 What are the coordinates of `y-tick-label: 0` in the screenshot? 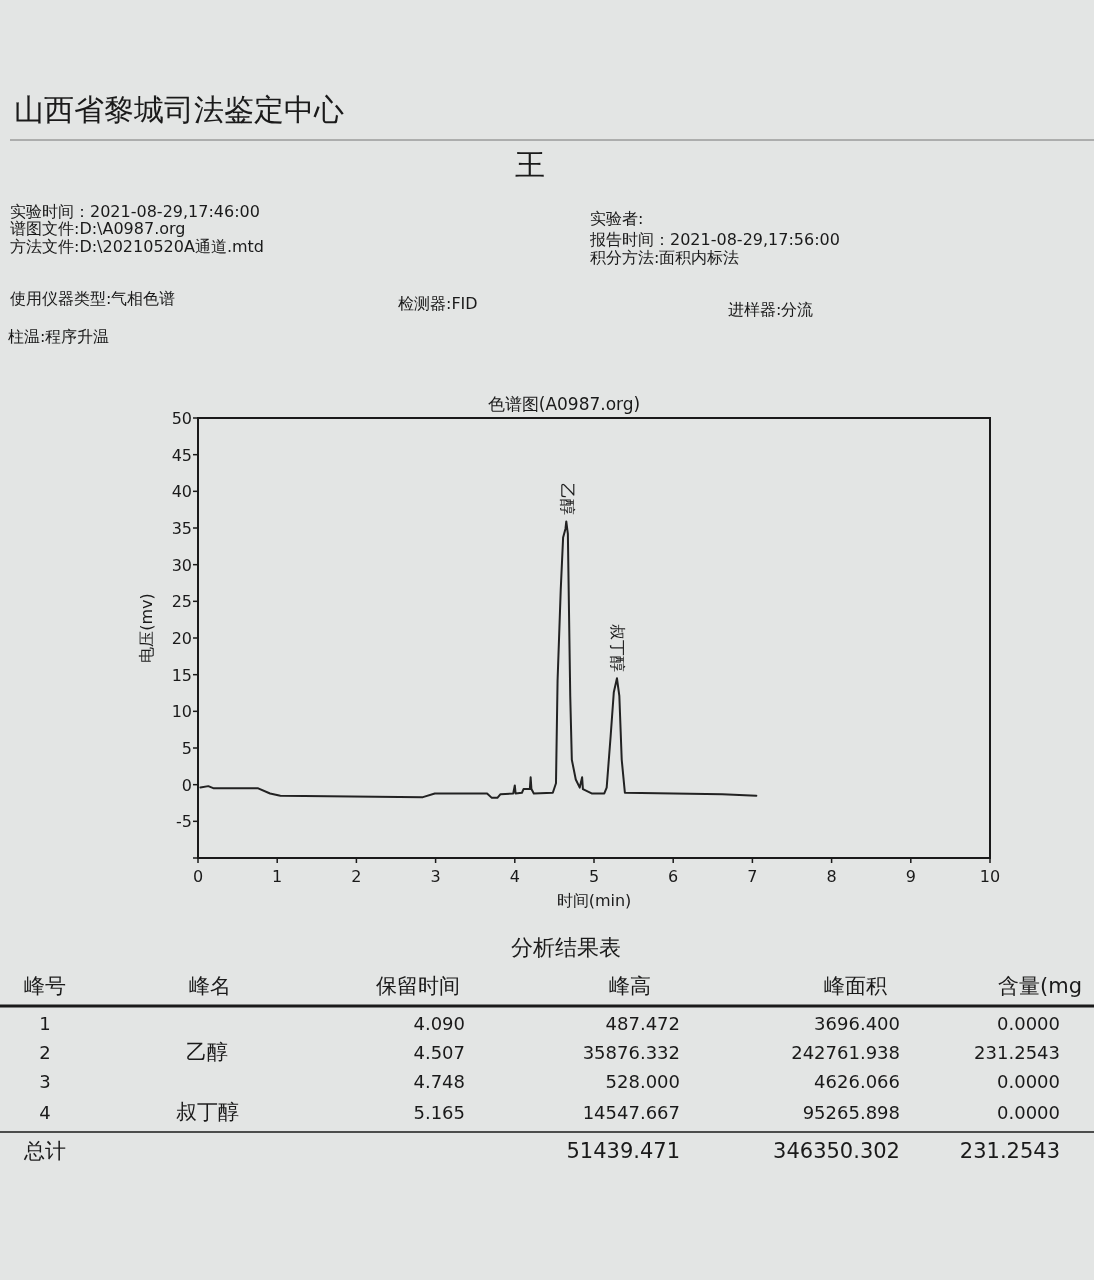 It's located at (186, 785).